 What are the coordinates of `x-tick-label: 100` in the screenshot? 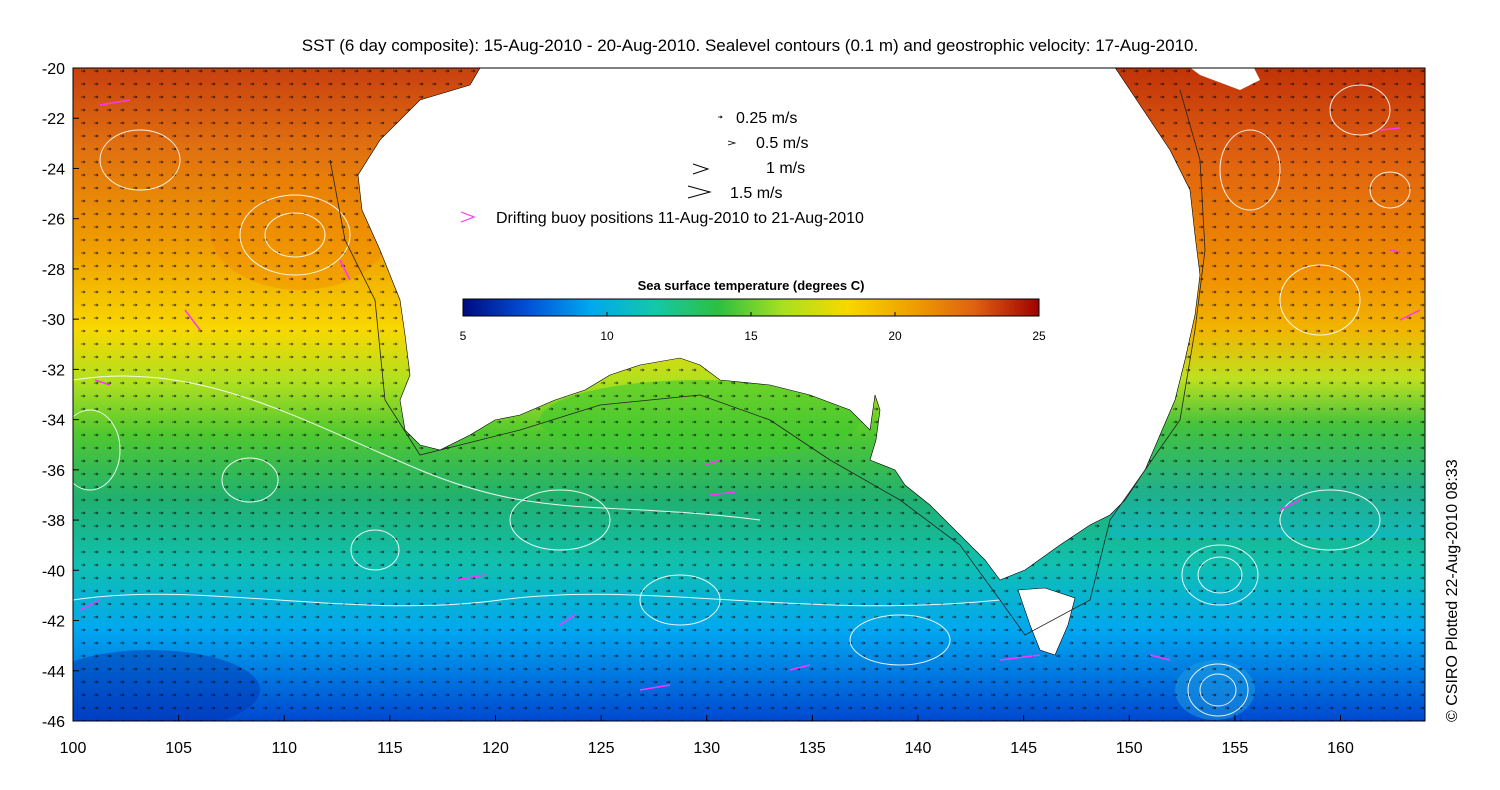 It's located at (73, 748).